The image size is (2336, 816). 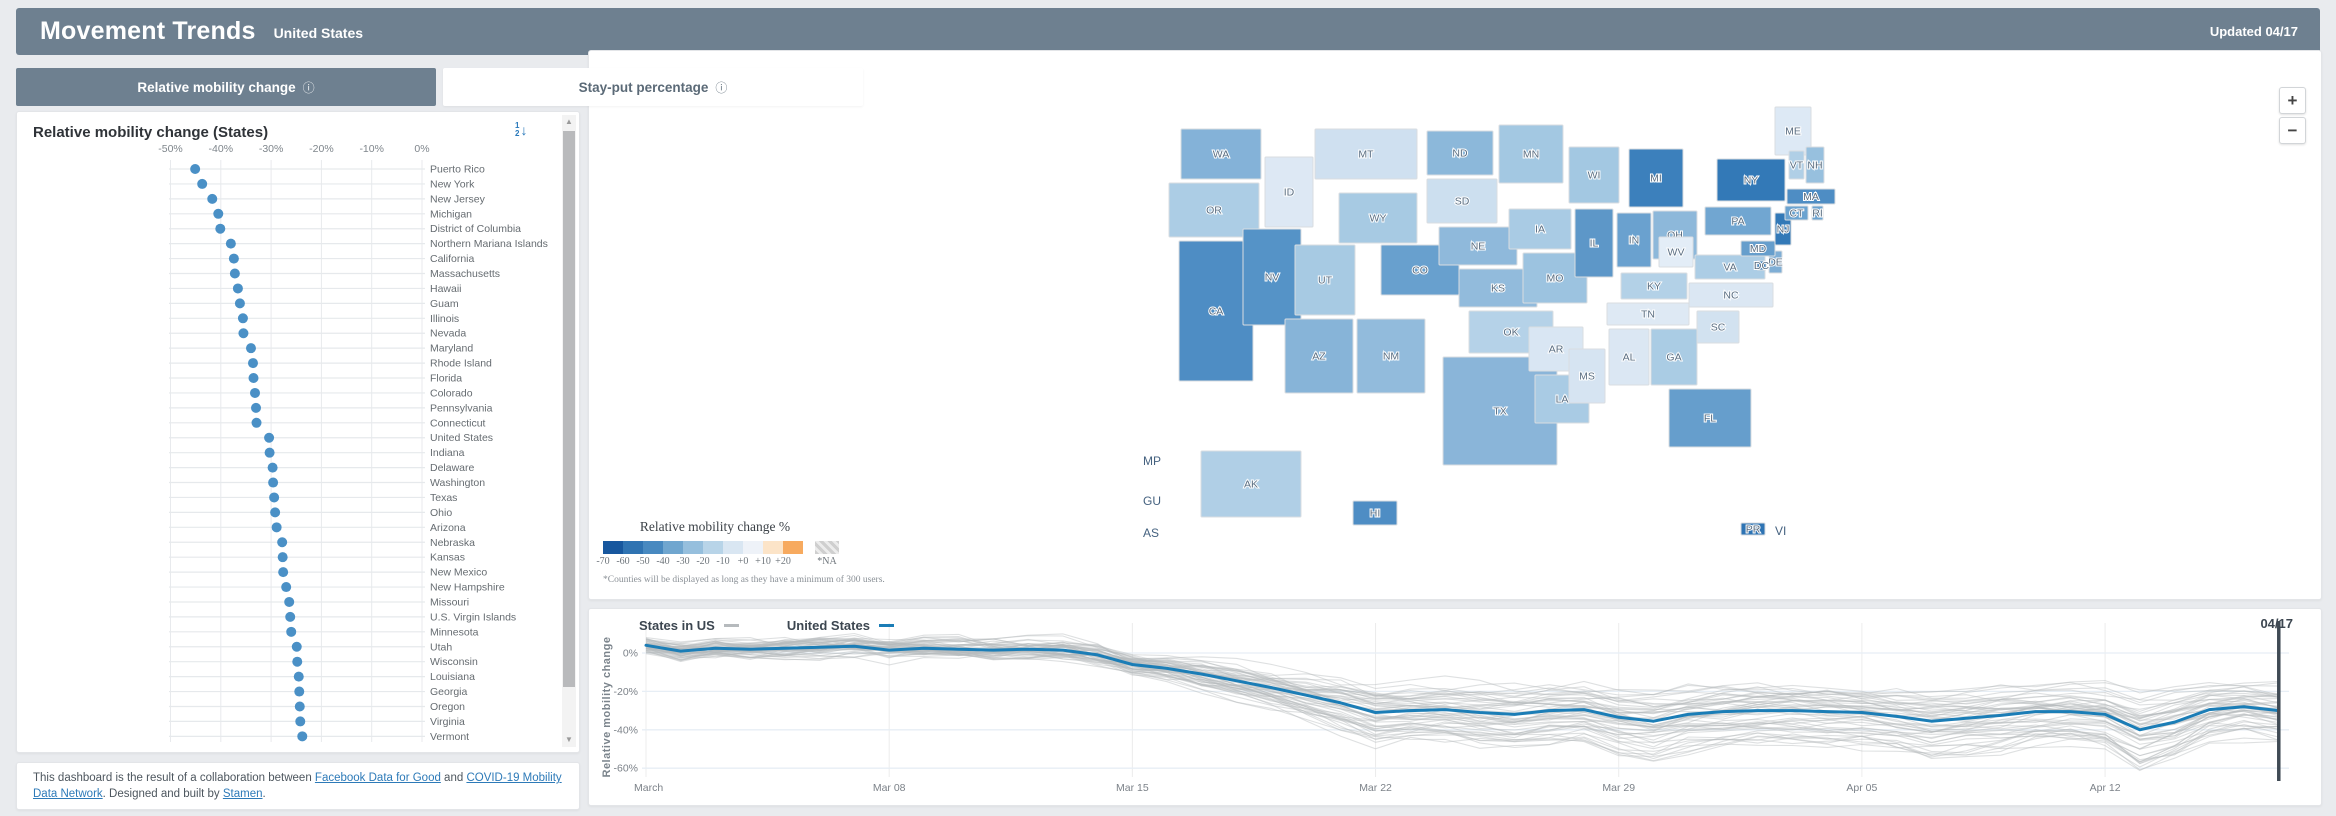 What do you see at coordinates (1378, 218) in the screenshot?
I see `state-tile-WY` at bounding box center [1378, 218].